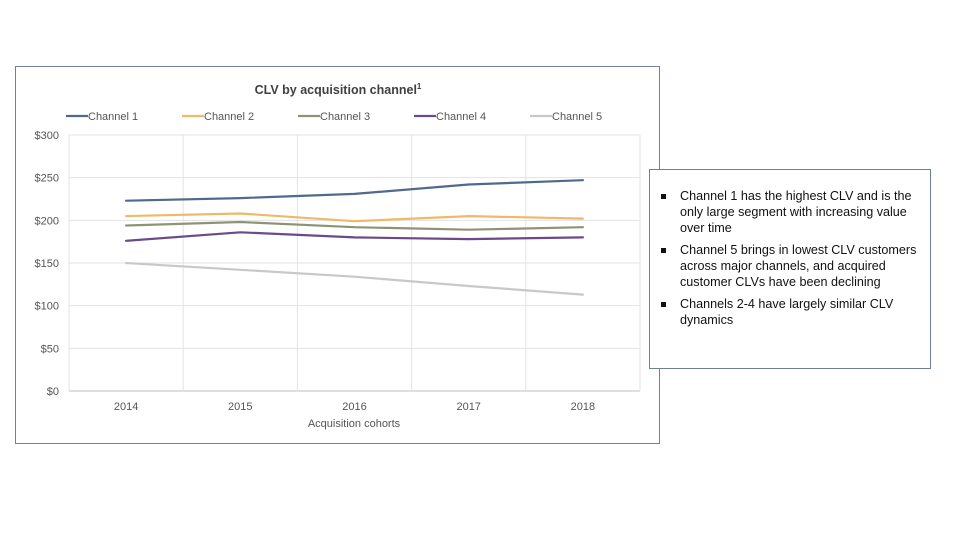 Image resolution: width=960 pixels, height=540 pixels. Describe the element at coordinates (113, 117) in the screenshot. I see `legend-label: Channel 1` at that location.